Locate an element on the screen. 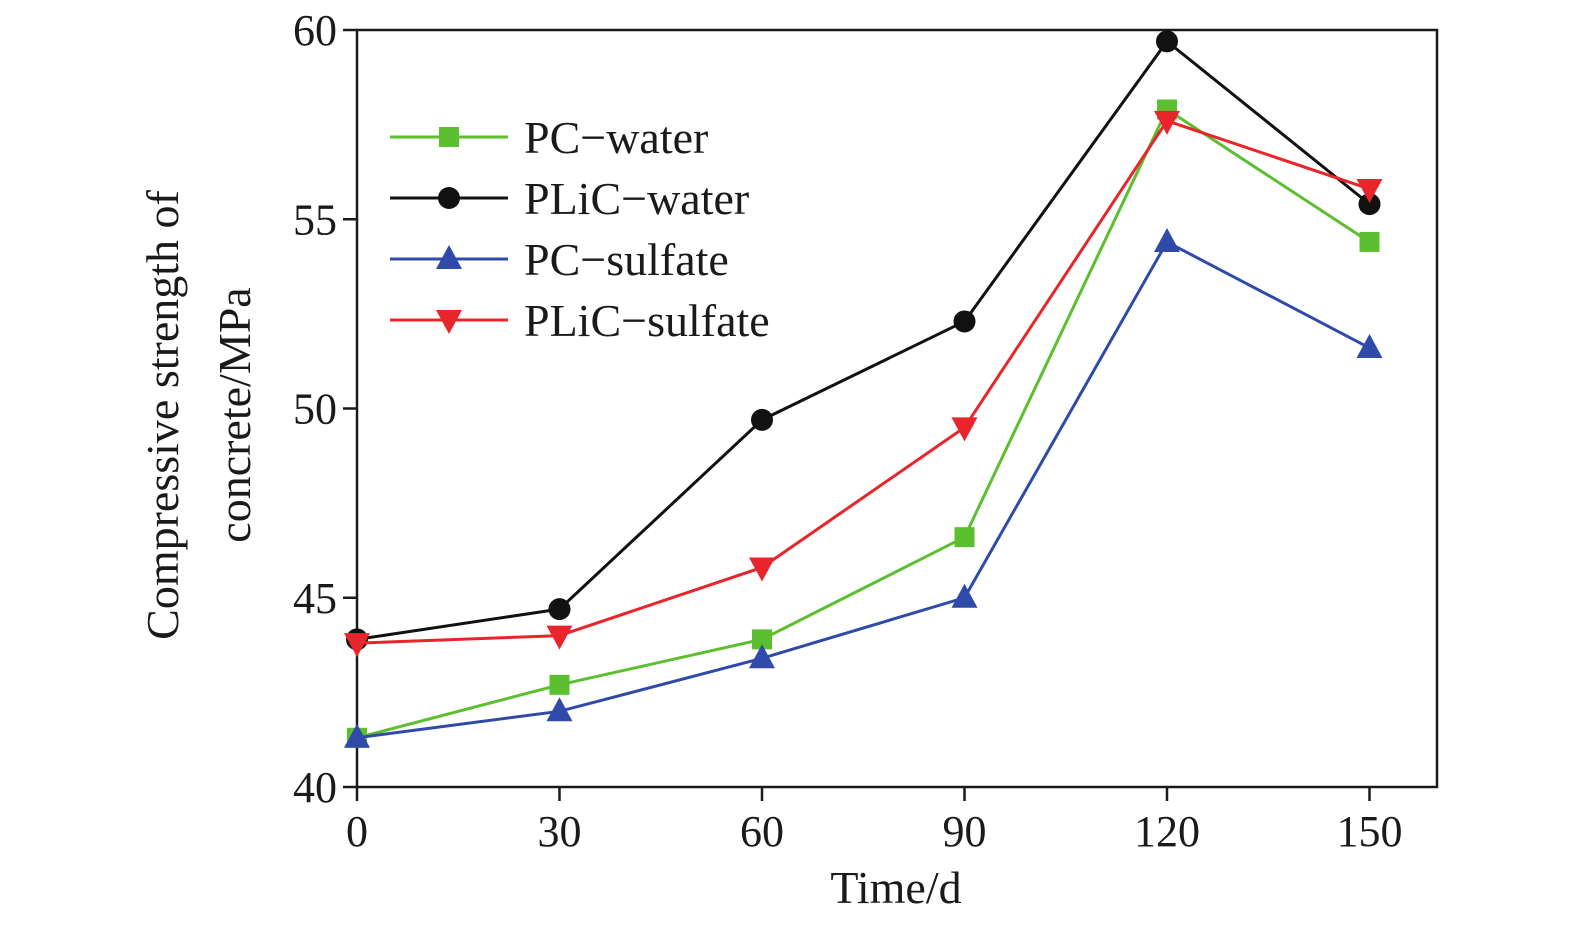  legend: PC−water PLiC−water PC−sulfate PLiC−sulfate is located at coordinates (580, 229).